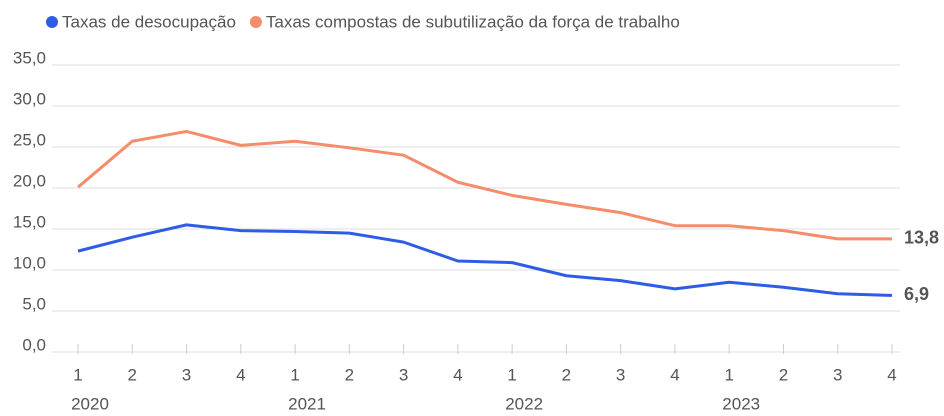 Image resolution: width=944 pixels, height=416 pixels. What do you see at coordinates (741, 403) in the screenshot?
I see `year-label: 2023` at bounding box center [741, 403].